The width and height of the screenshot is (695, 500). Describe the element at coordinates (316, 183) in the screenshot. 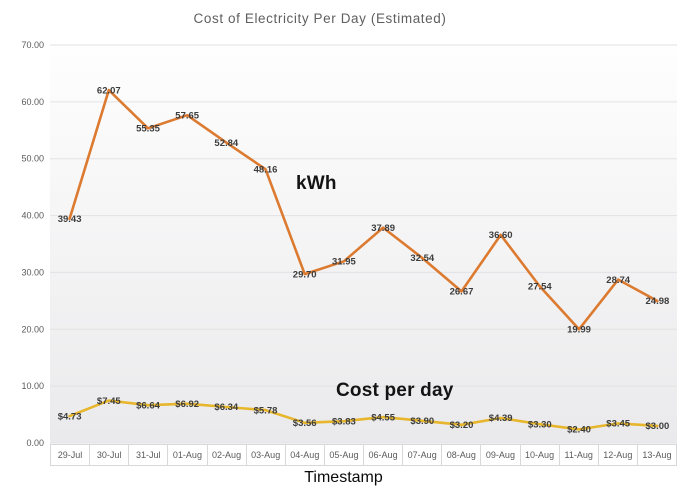

I see `series-label-kwh: kWh` at that location.